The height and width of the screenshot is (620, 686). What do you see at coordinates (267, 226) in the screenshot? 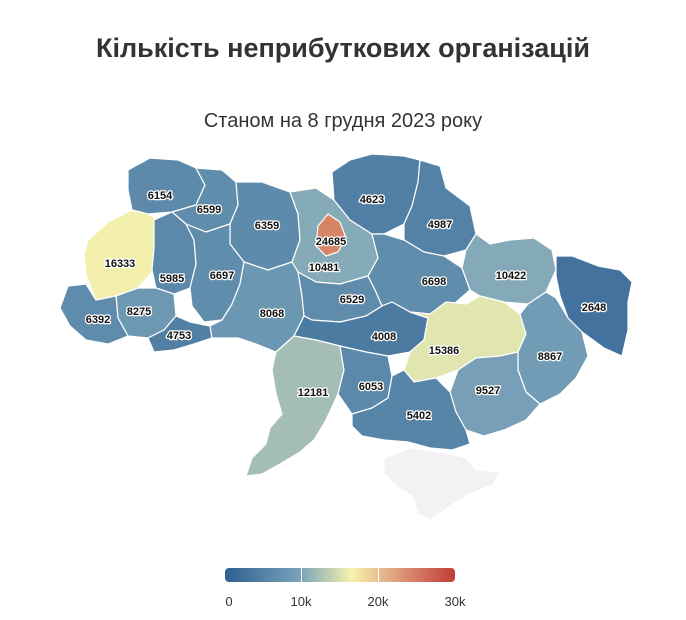
I see `value-label-zhytomyr: 6359` at bounding box center [267, 226].